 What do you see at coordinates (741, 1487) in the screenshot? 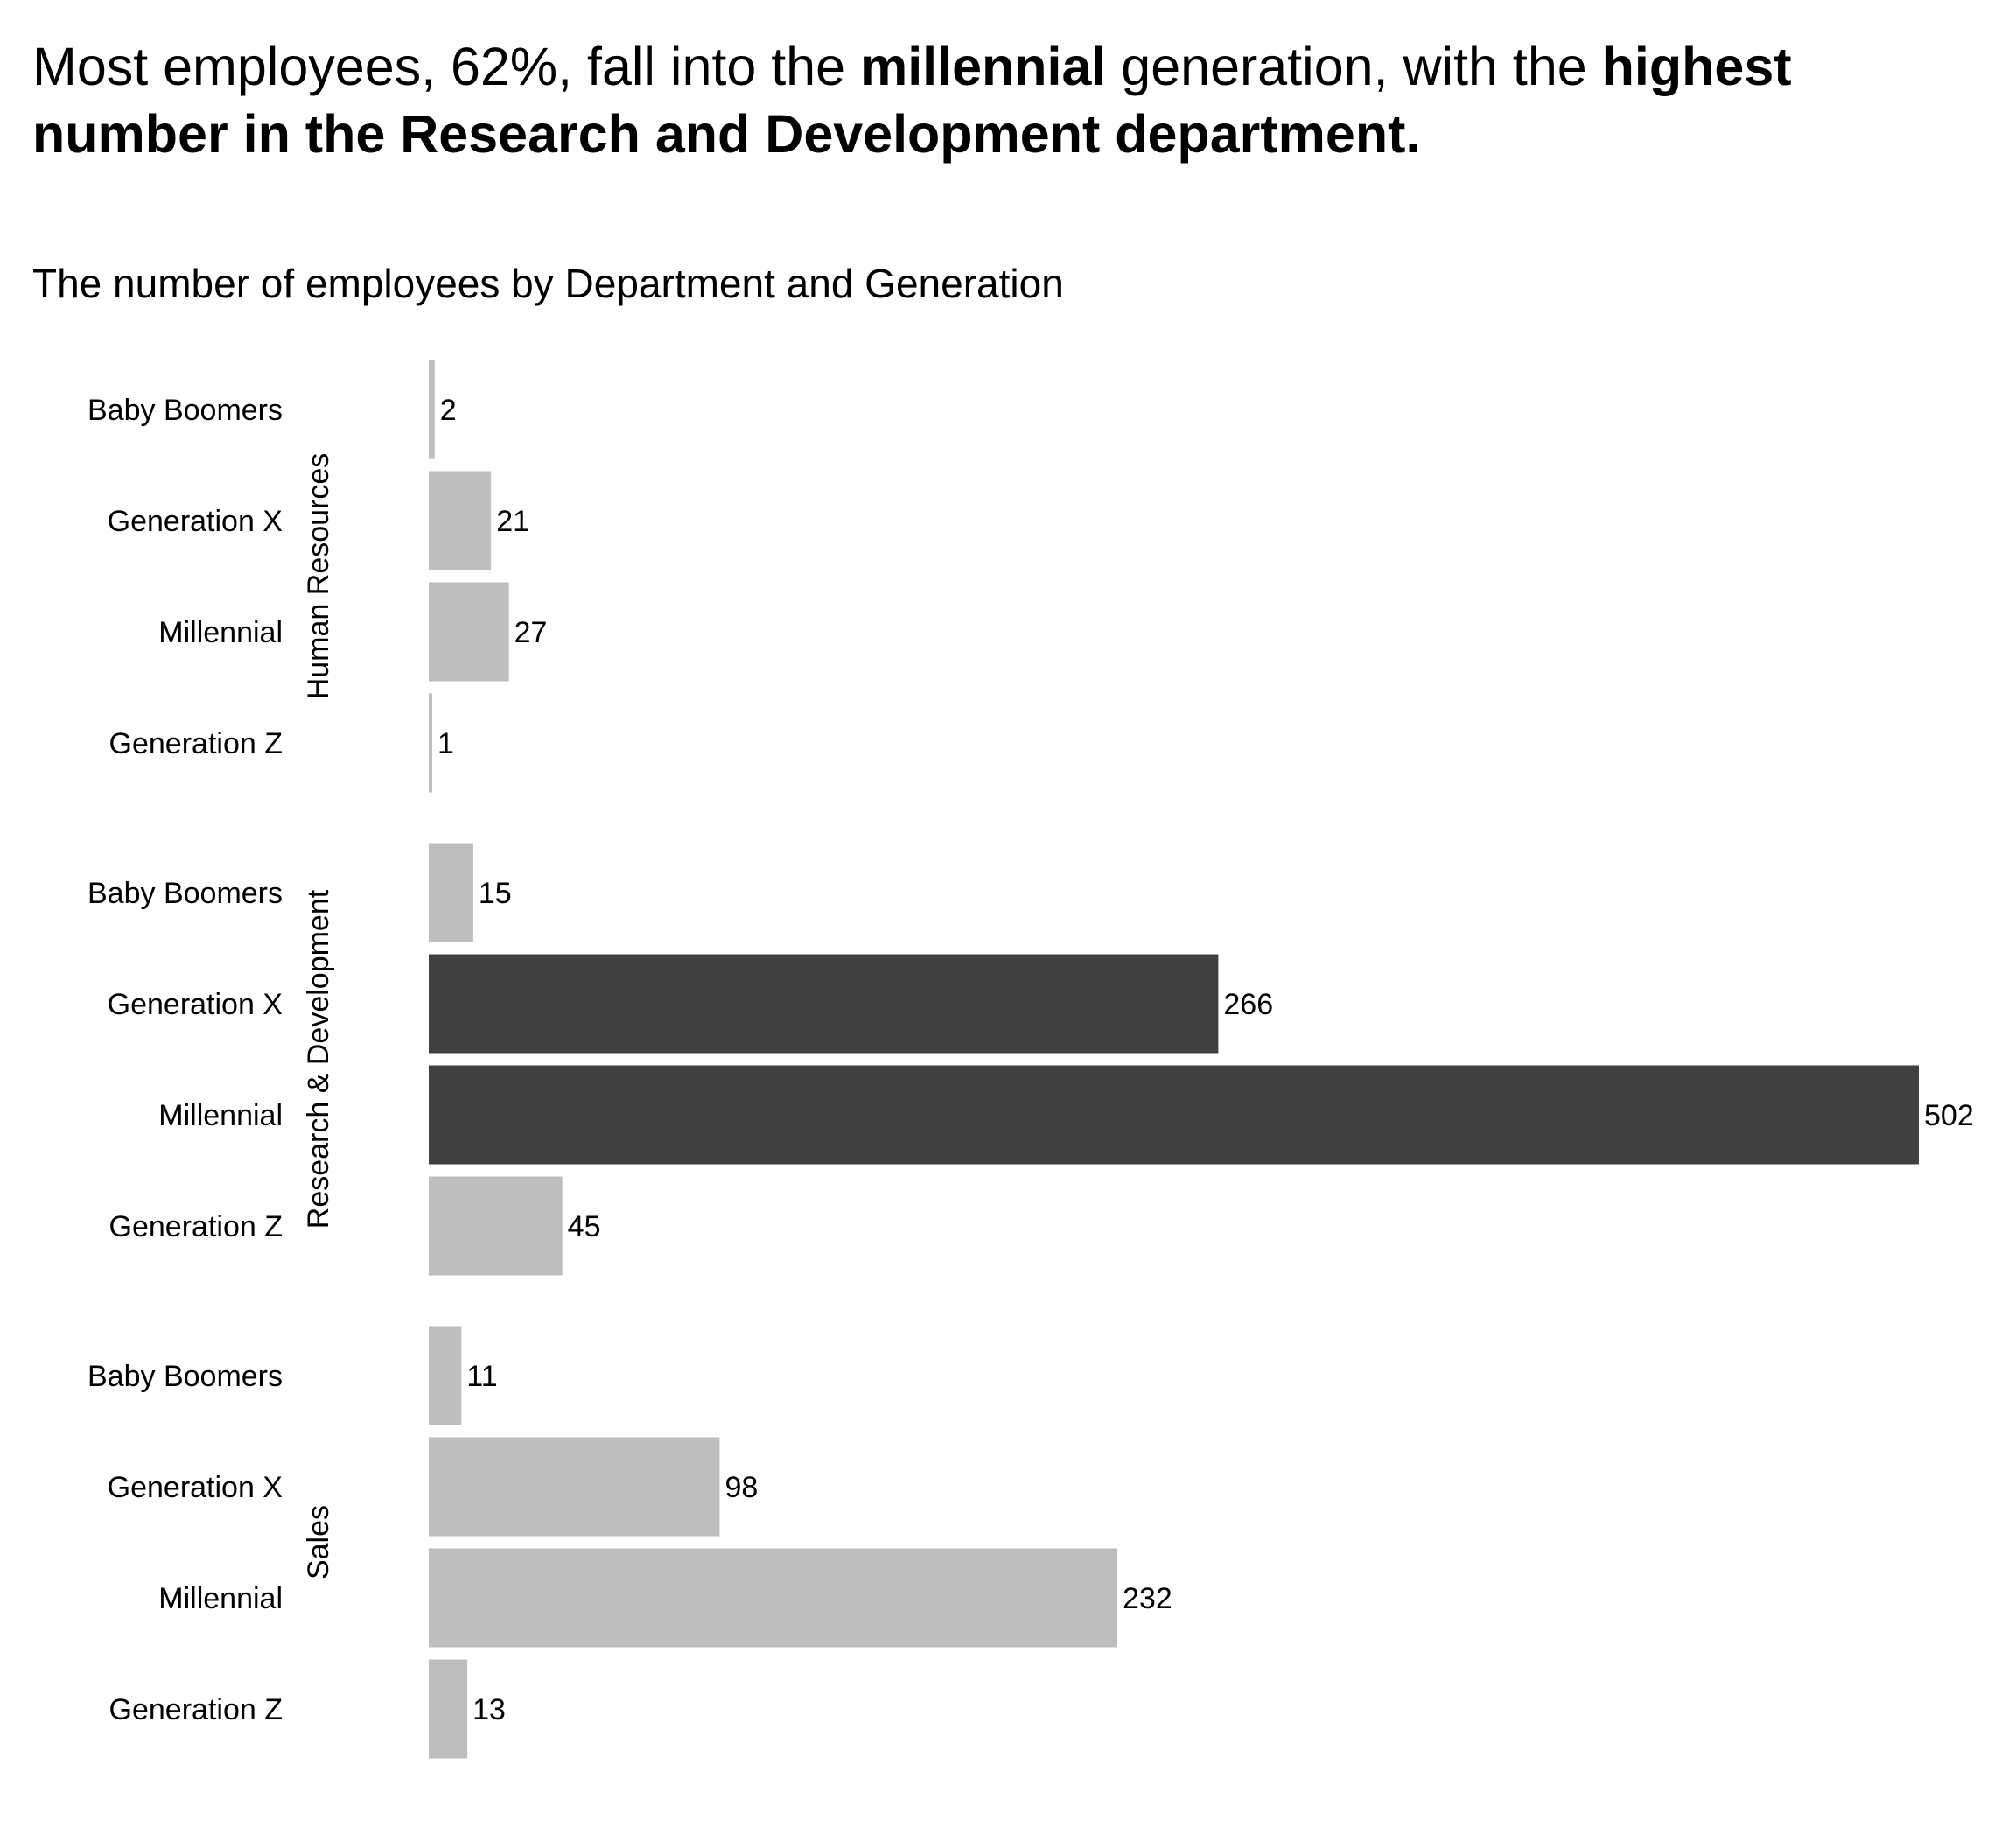
I see `value-label-sales-generation-x: 98` at bounding box center [741, 1487].